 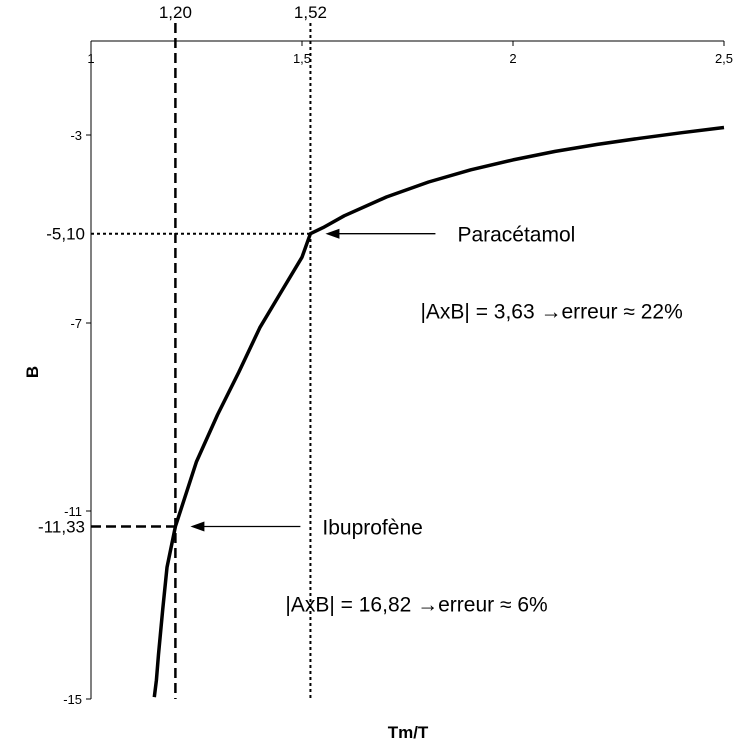 I want to click on annotation-formula: |AxB| = 16,82 →erreur ≈ 6%, so click(x=416, y=605).